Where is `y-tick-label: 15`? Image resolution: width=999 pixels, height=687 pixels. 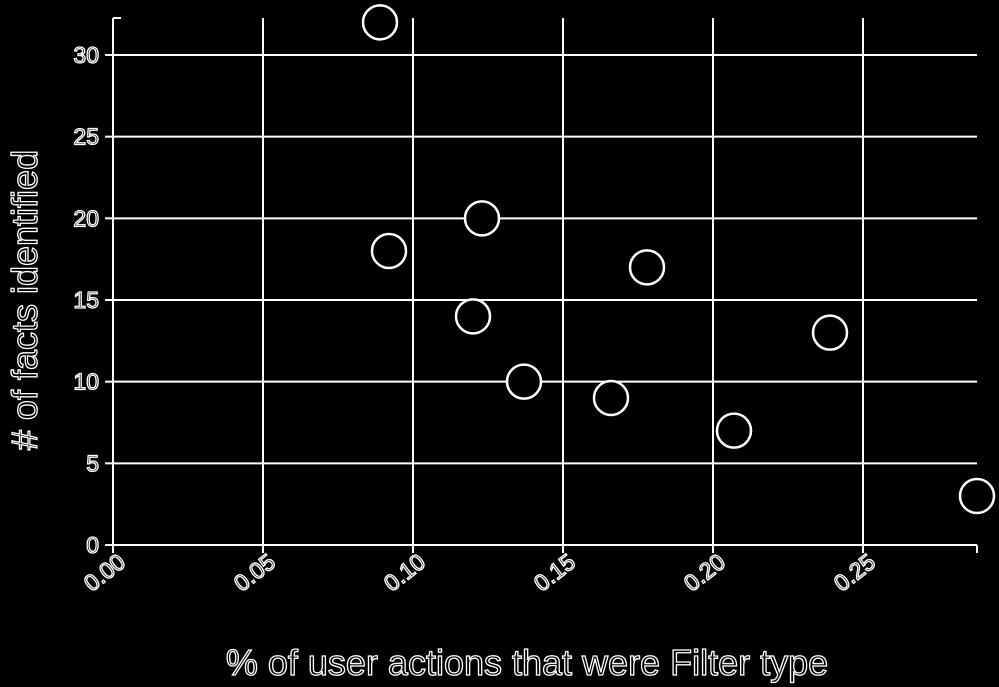
y-tick-label: 15 is located at coordinates (86, 300).